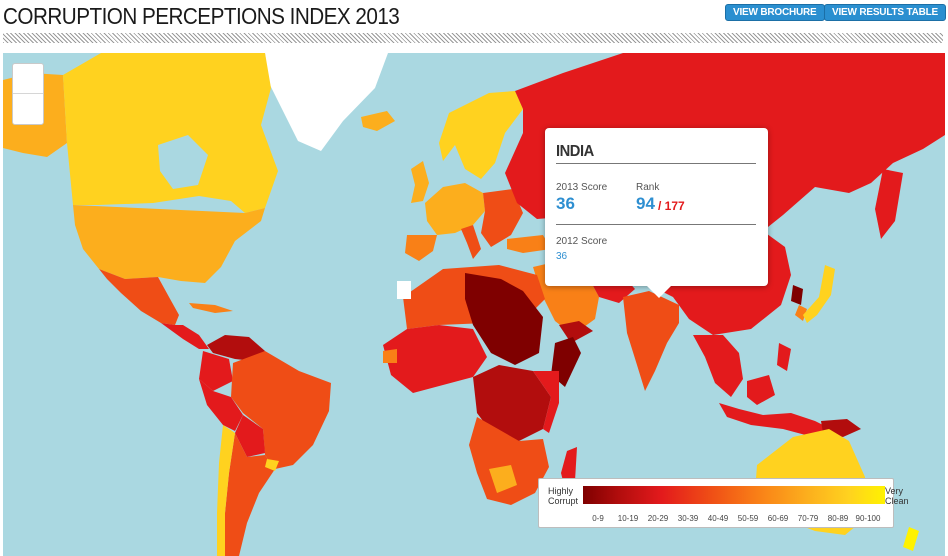  I want to click on zoom-in-button, so click(28, 79).